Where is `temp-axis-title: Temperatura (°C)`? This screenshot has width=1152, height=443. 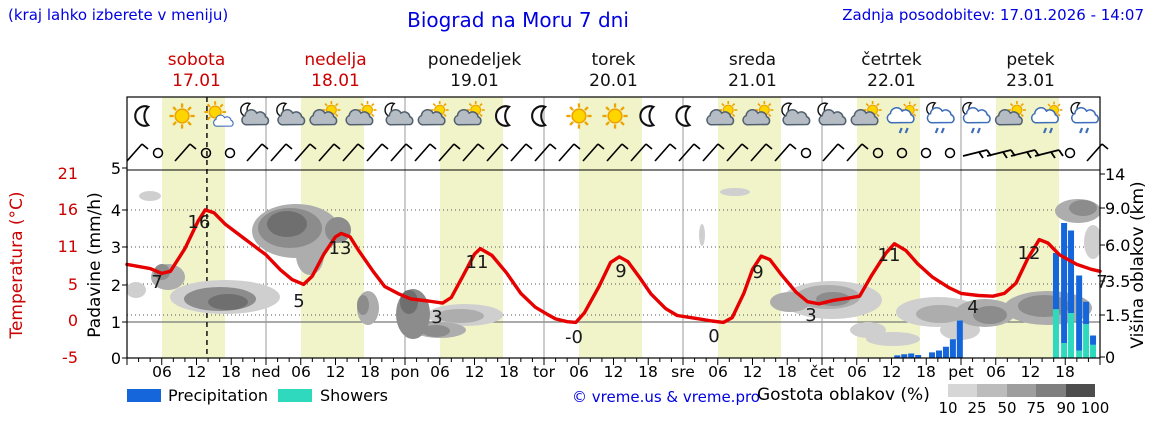
temp-axis-title: Temperatura (°C) is located at coordinates (17, 265).